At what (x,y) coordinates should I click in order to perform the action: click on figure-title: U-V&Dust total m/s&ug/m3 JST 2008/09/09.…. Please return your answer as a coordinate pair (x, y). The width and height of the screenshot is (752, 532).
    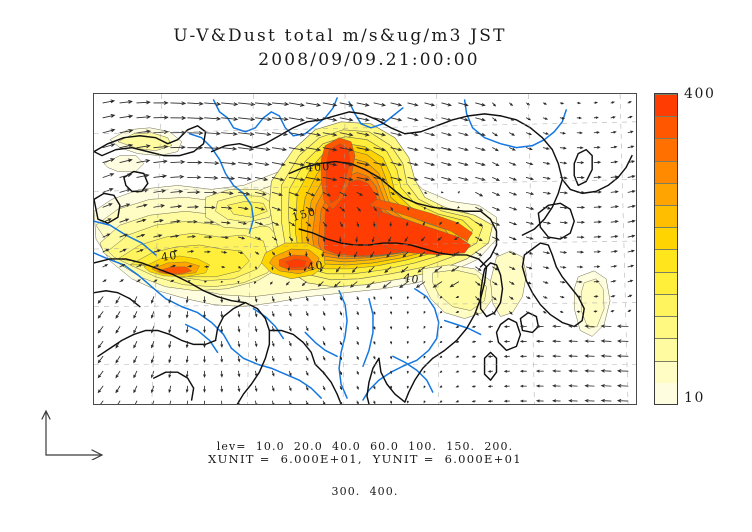
    Looking at the image, I should click on (340, 48).